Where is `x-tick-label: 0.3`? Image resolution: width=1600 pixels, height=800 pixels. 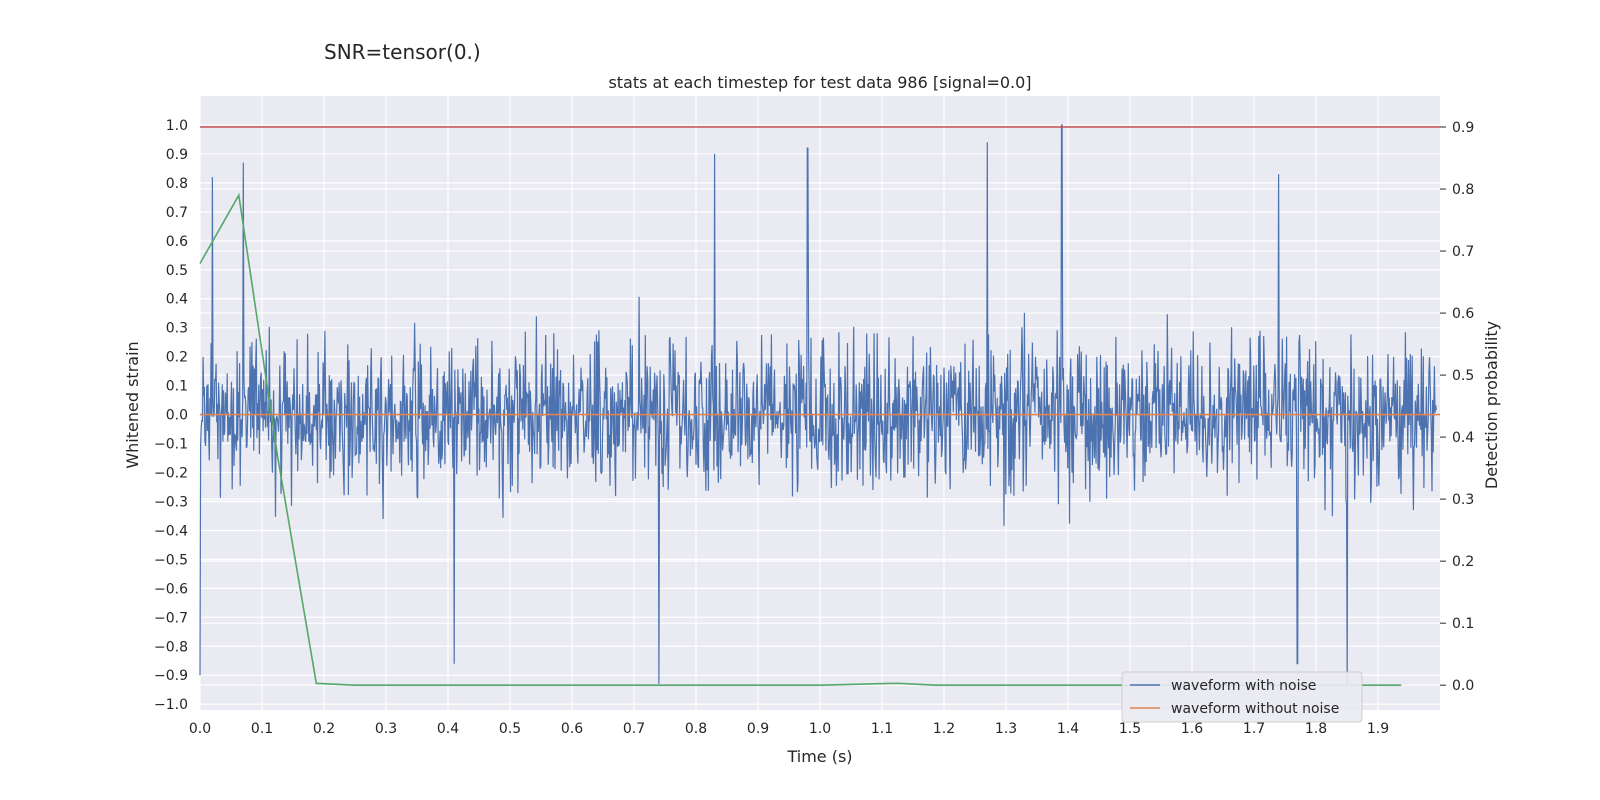
x-tick-label: 0.3 is located at coordinates (386, 729).